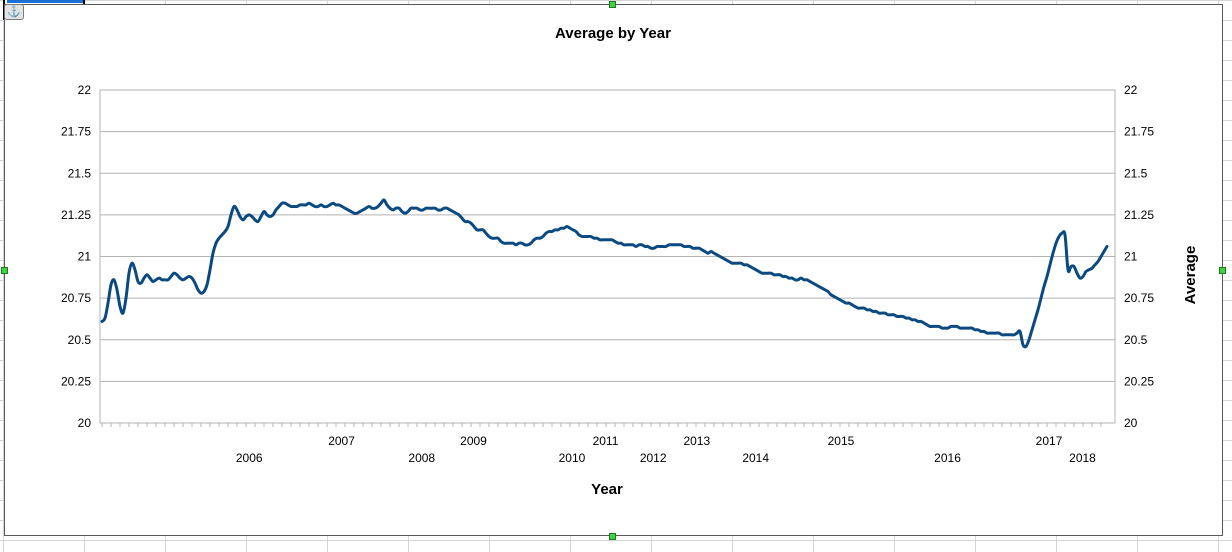 The height and width of the screenshot is (552, 1232). I want to click on selection-handle-bottom, so click(612, 536).